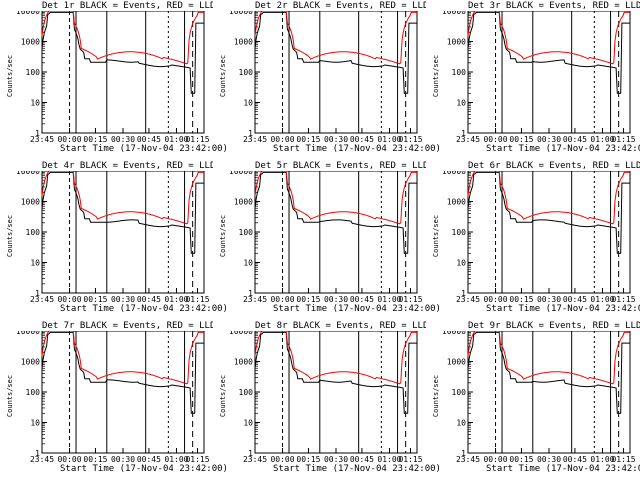  Describe the element at coordinates (129, 166) in the screenshot. I see `panel-title: Det 4r BLACK = Events, RED = LLD` at that location.